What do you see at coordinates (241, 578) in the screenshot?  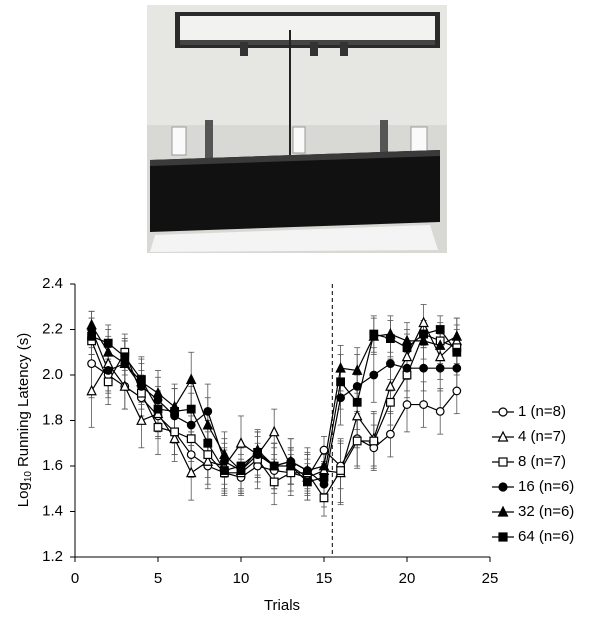 I see `x-tick-label: 10` at bounding box center [241, 578].